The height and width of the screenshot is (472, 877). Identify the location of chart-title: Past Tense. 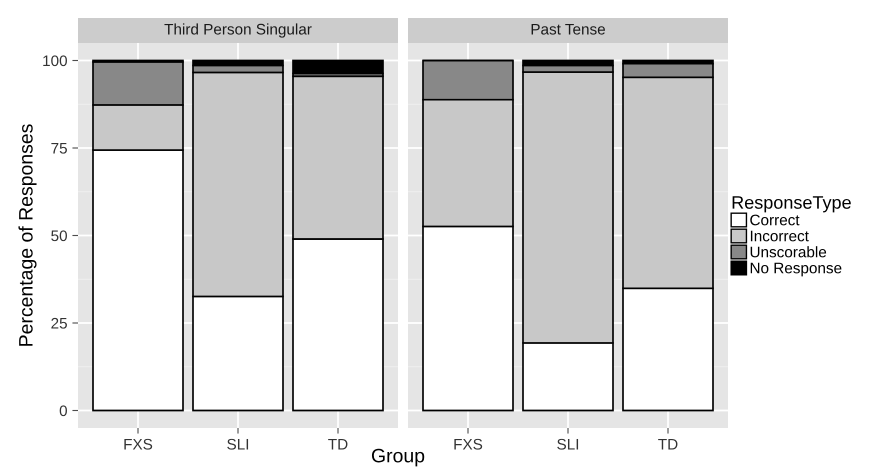
(568, 29).